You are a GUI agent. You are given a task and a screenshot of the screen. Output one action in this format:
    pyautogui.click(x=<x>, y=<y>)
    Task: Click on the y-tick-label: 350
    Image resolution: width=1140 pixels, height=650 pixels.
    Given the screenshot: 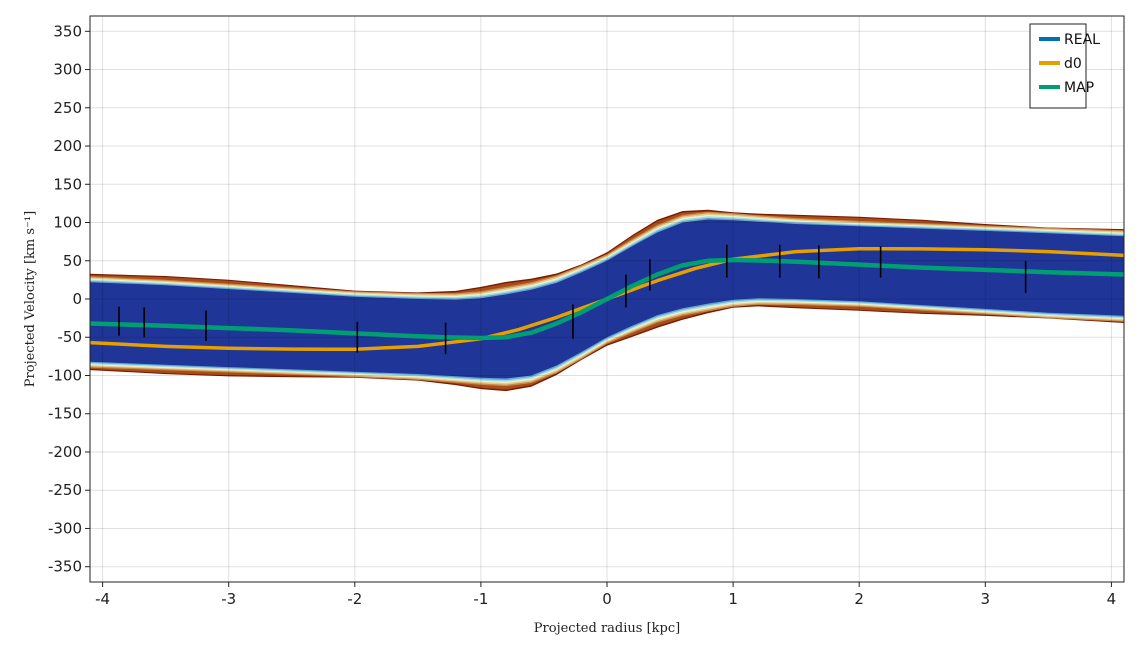 What is the action you would take?
    pyautogui.click(x=67, y=31)
    